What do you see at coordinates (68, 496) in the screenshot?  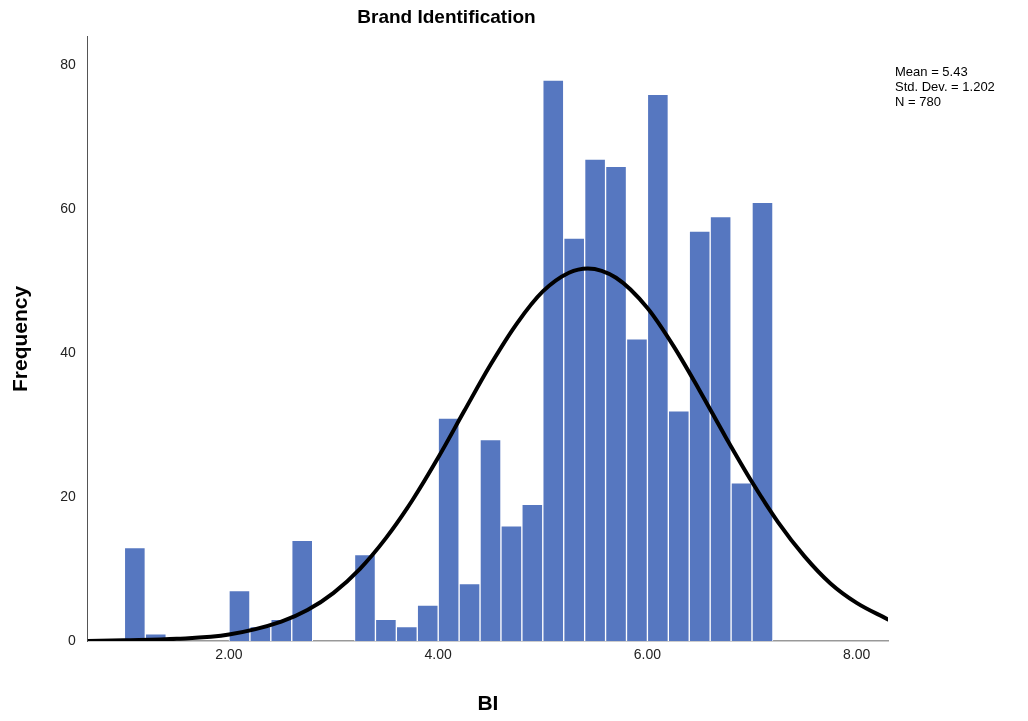 I see `y-tick-label: 20` at bounding box center [68, 496].